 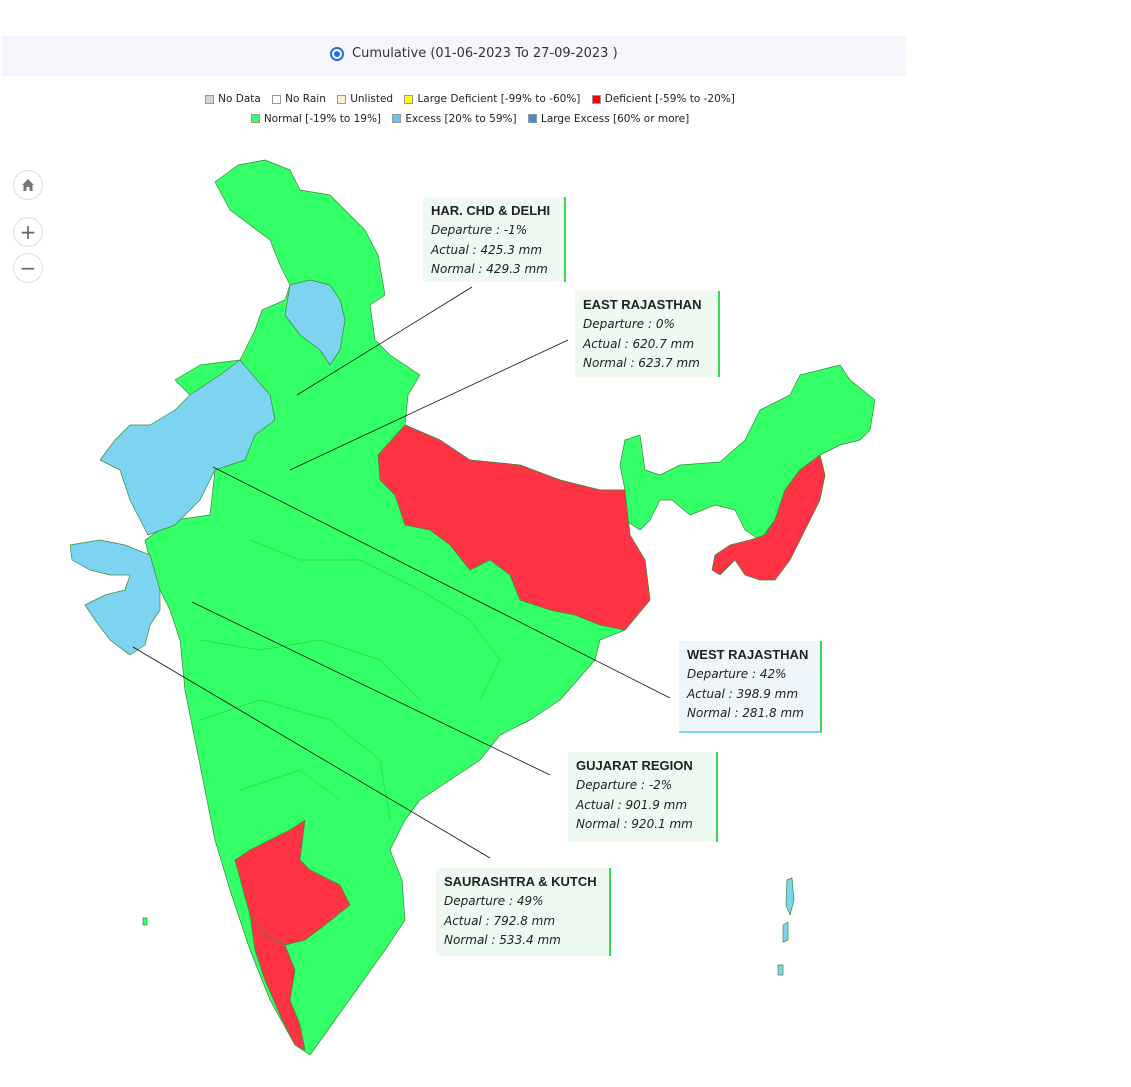 What do you see at coordinates (299, 99) in the screenshot?
I see `legend-item-no-rain: No Rain` at bounding box center [299, 99].